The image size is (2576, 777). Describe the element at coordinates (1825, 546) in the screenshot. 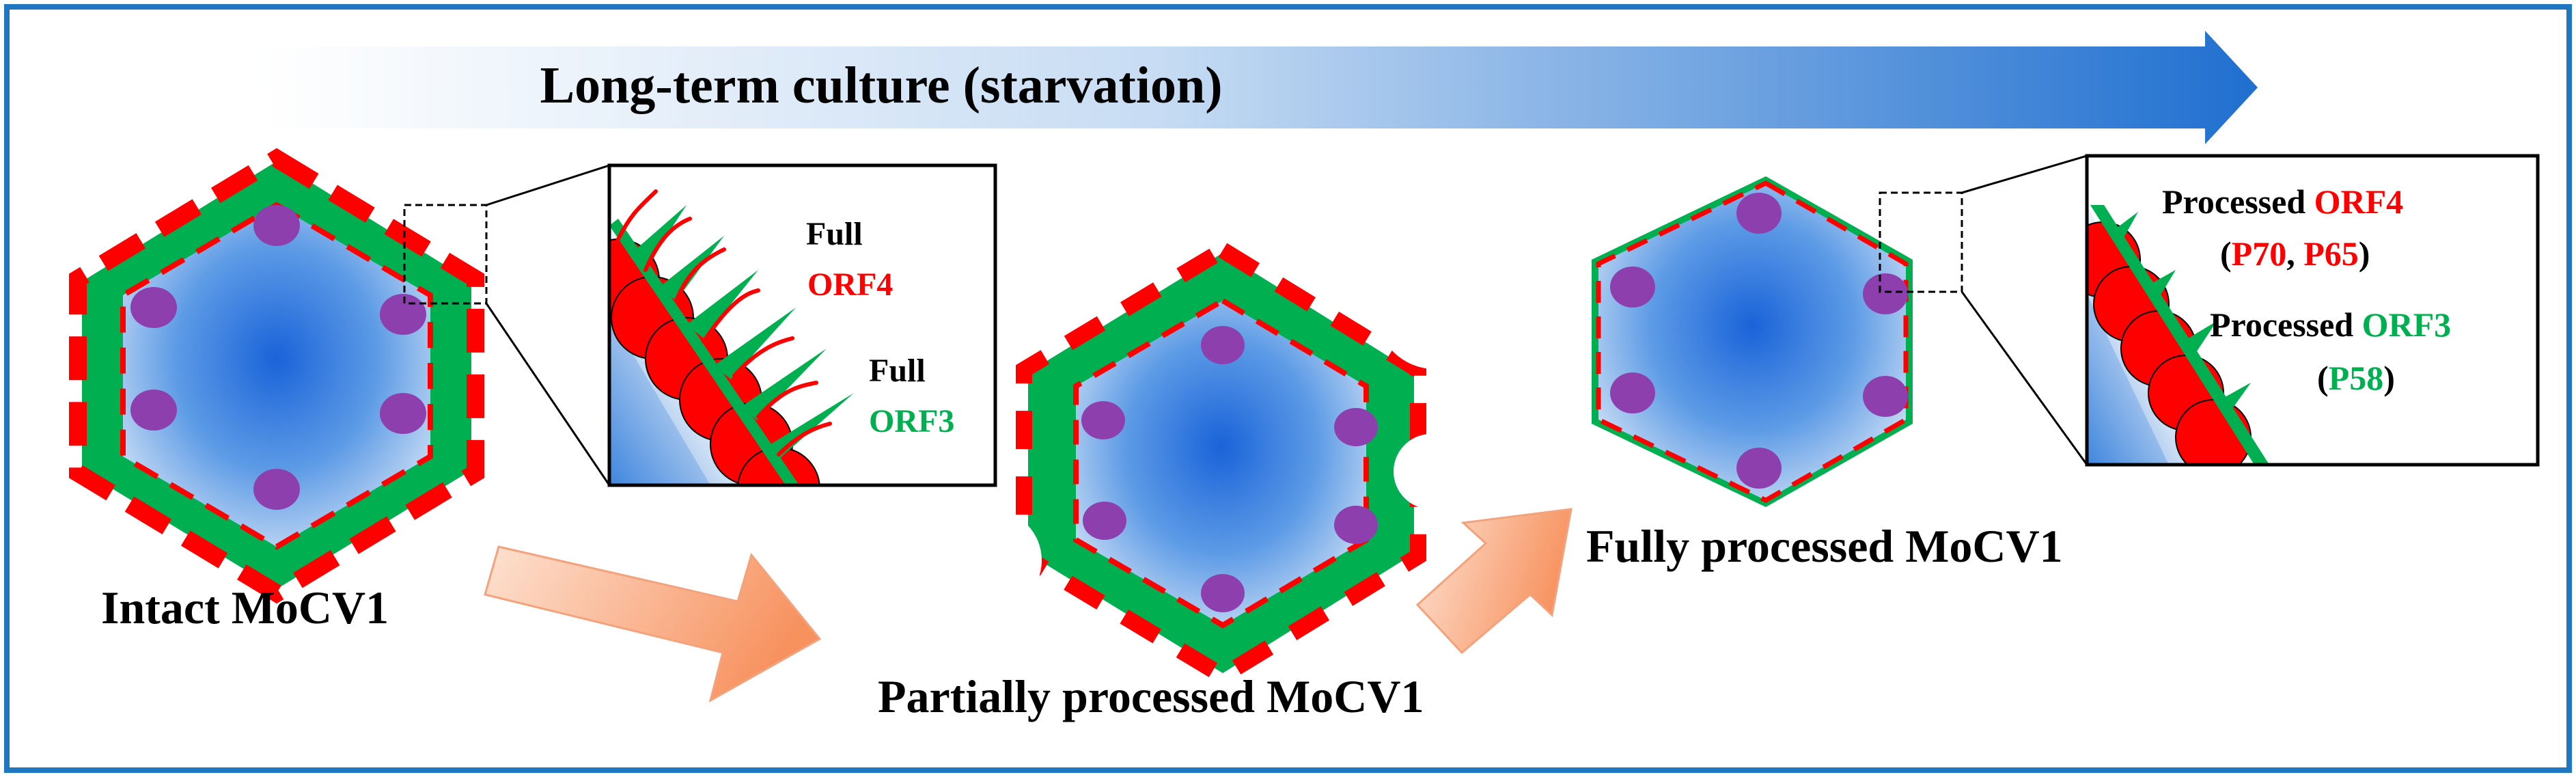

I see `full-label: Fully processed MoCV1` at that location.